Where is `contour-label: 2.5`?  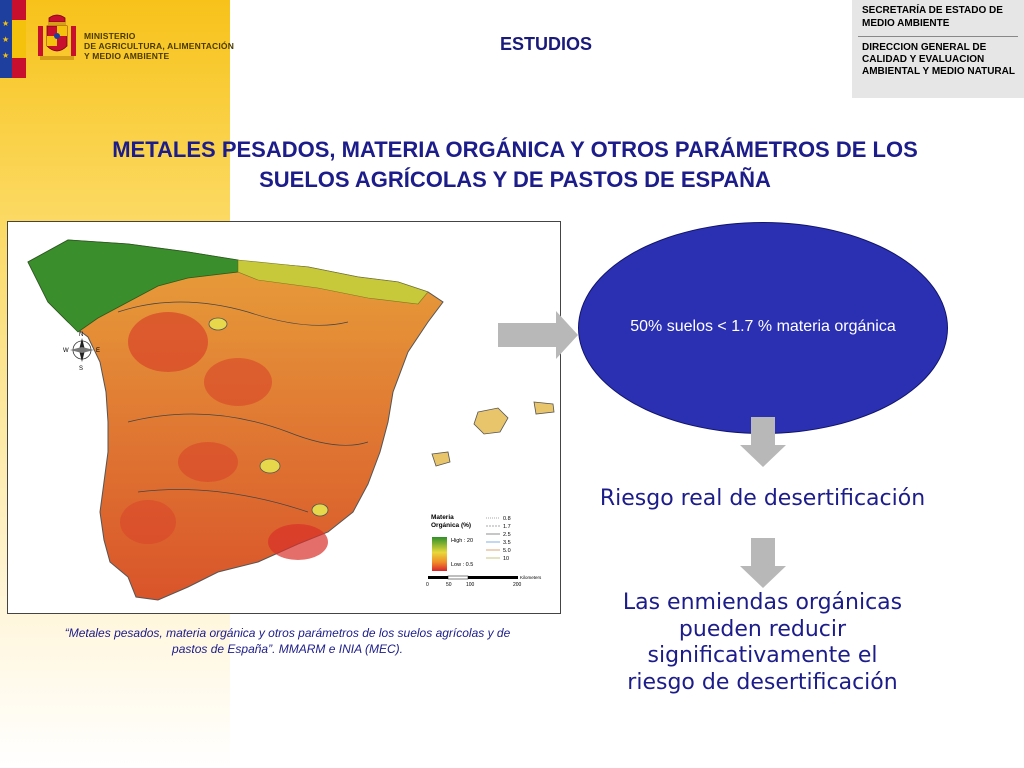
contour-label: 2.5 is located at coordinates (507, 535).